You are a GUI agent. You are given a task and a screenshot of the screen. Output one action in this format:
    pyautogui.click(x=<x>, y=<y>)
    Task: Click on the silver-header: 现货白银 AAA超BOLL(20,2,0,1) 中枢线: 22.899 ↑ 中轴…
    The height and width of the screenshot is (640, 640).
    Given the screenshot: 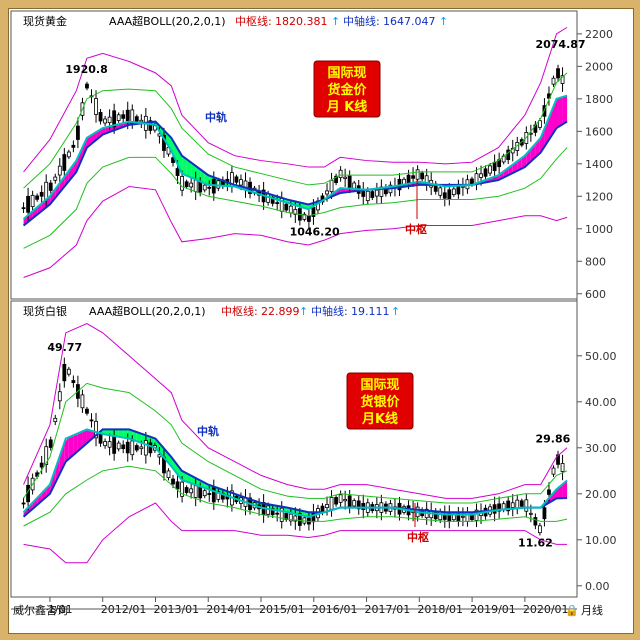 What is the action you would take?
    pyautogui.click(x=211, y=311)
    